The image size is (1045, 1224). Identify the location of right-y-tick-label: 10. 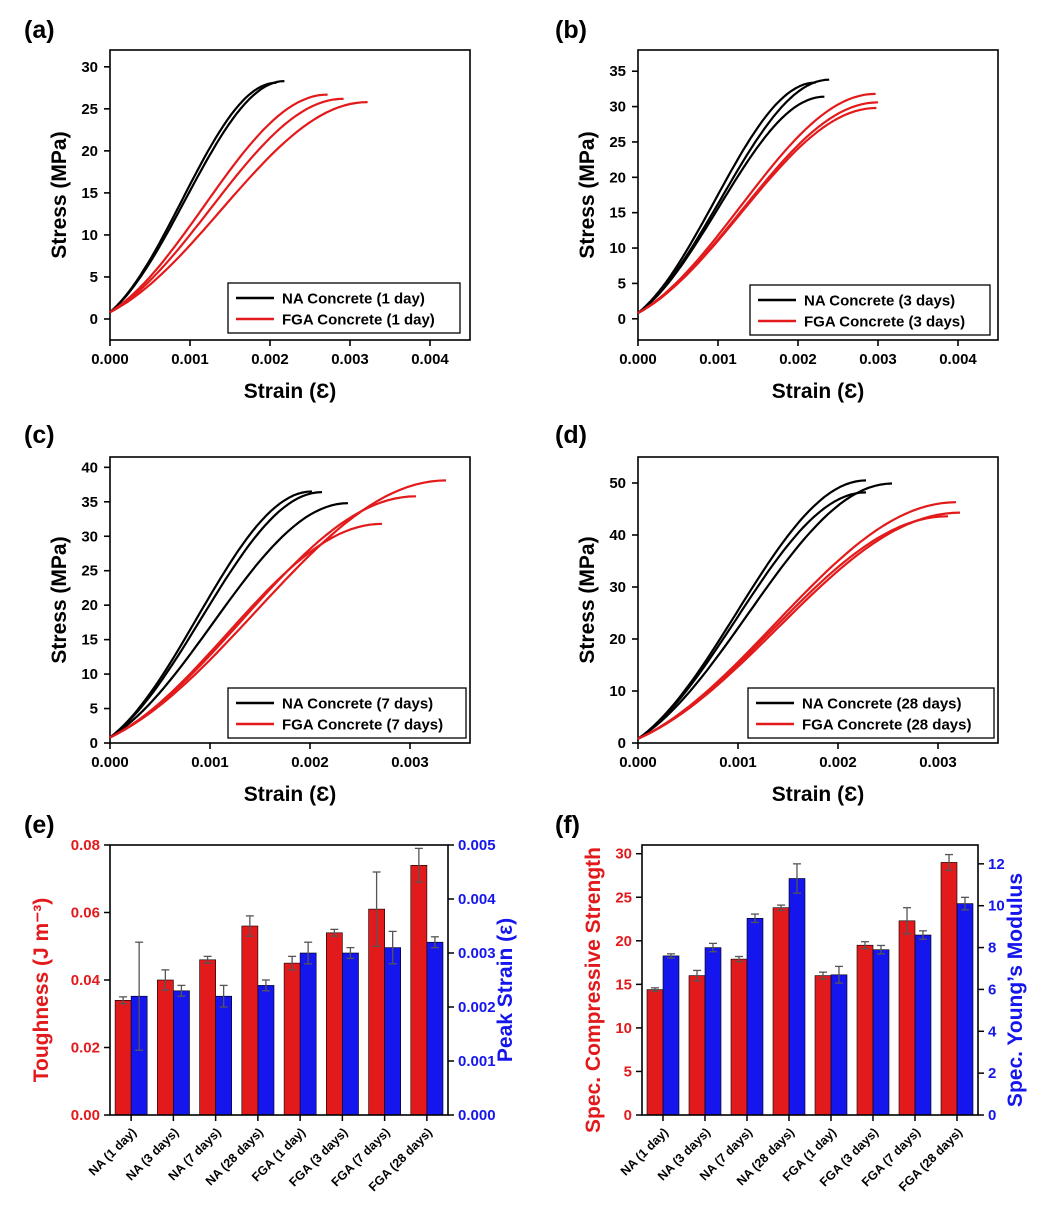
(996, 906).